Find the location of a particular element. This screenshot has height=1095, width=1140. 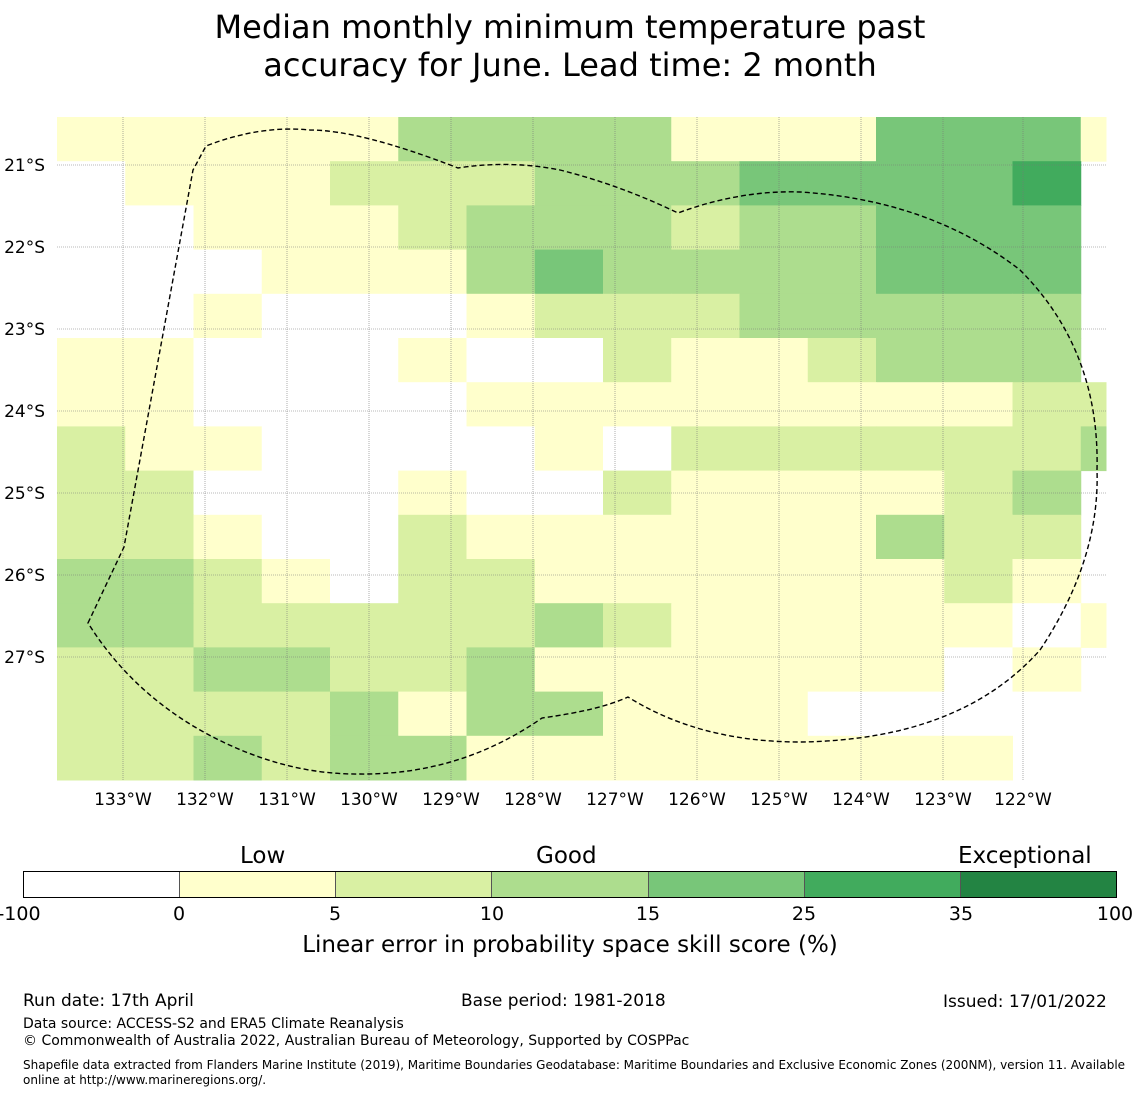

base-period: Base period: 1981-2018 is located at coordinates (563, 1001).